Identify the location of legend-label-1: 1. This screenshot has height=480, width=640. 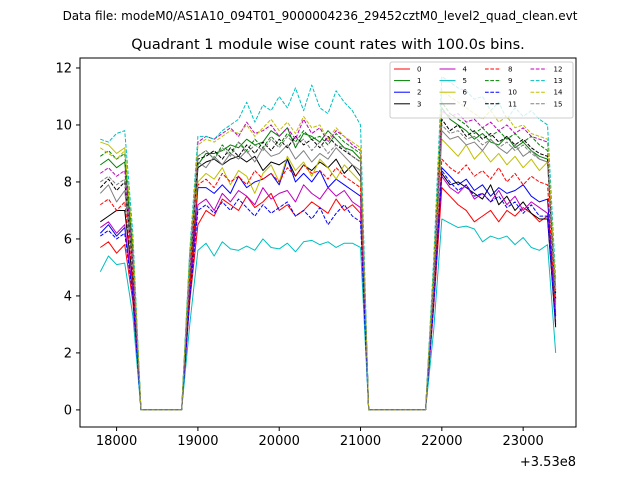
(419, 81).